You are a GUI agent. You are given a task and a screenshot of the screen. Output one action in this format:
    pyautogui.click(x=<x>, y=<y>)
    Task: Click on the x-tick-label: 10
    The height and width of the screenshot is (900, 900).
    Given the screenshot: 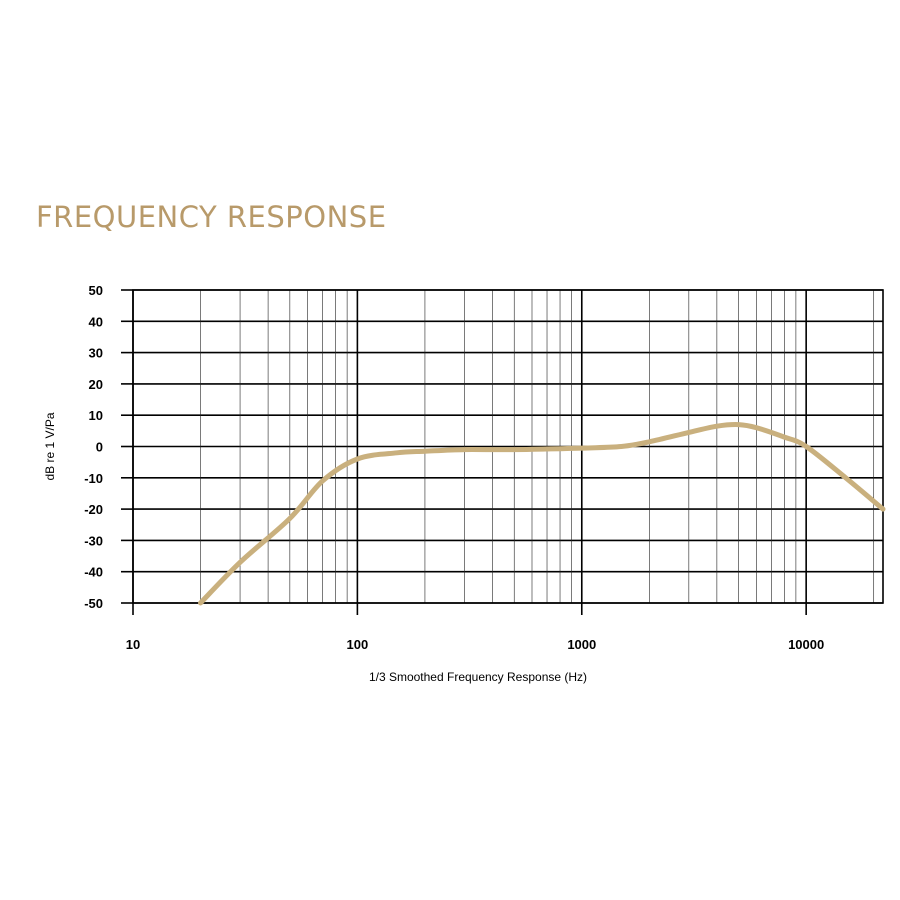 What is the action you would take?
    pyautogui.click(x=133, y=644)
    